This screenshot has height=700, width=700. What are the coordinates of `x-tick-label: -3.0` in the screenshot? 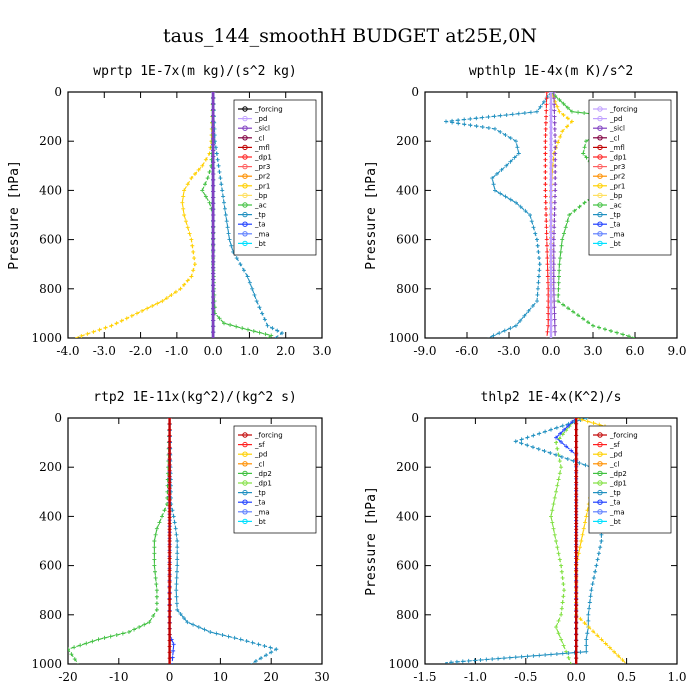 It's located at (508, 351).